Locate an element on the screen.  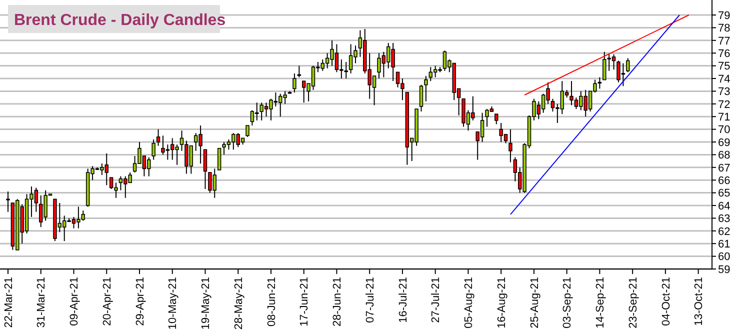
x-tick-label: 25-Aug-21 is located at coordinates (534, 302).